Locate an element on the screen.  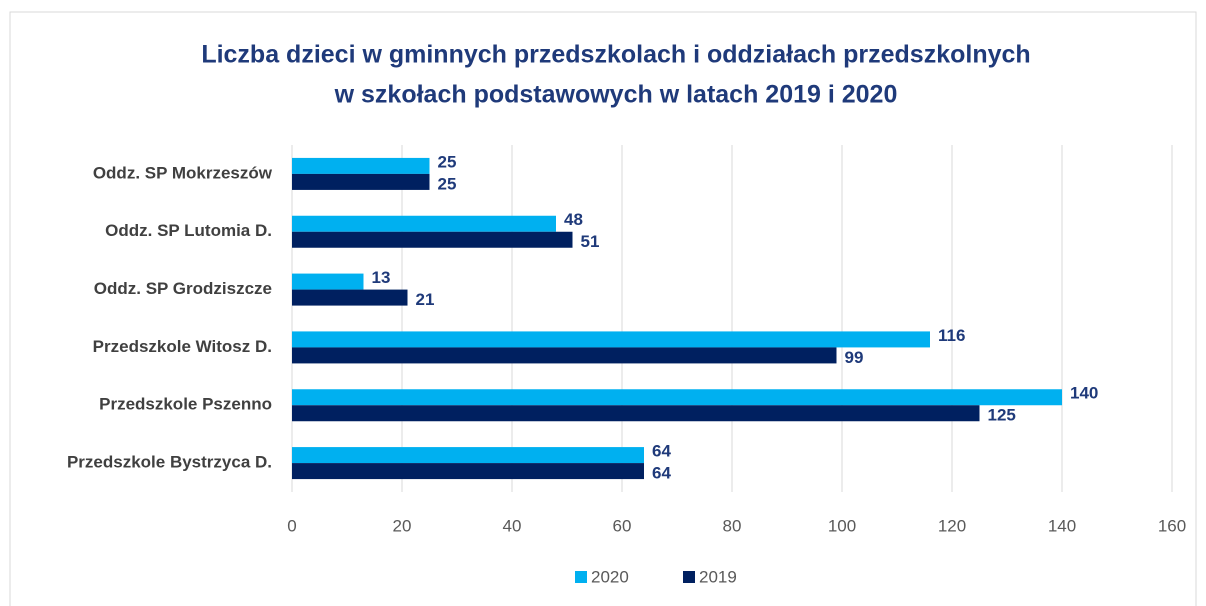
legend-label: 2019 is located at coordinates (718, 576).